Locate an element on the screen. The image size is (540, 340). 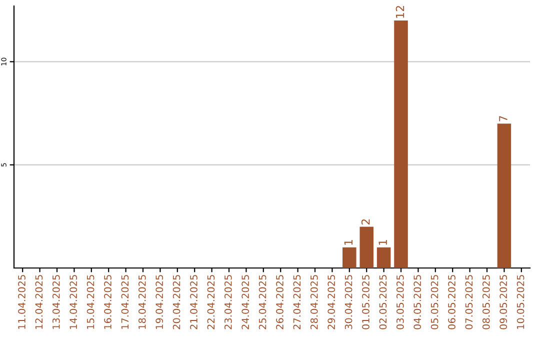
x-tick-label: 05.05.2025 is located at coordinates (434, 302).